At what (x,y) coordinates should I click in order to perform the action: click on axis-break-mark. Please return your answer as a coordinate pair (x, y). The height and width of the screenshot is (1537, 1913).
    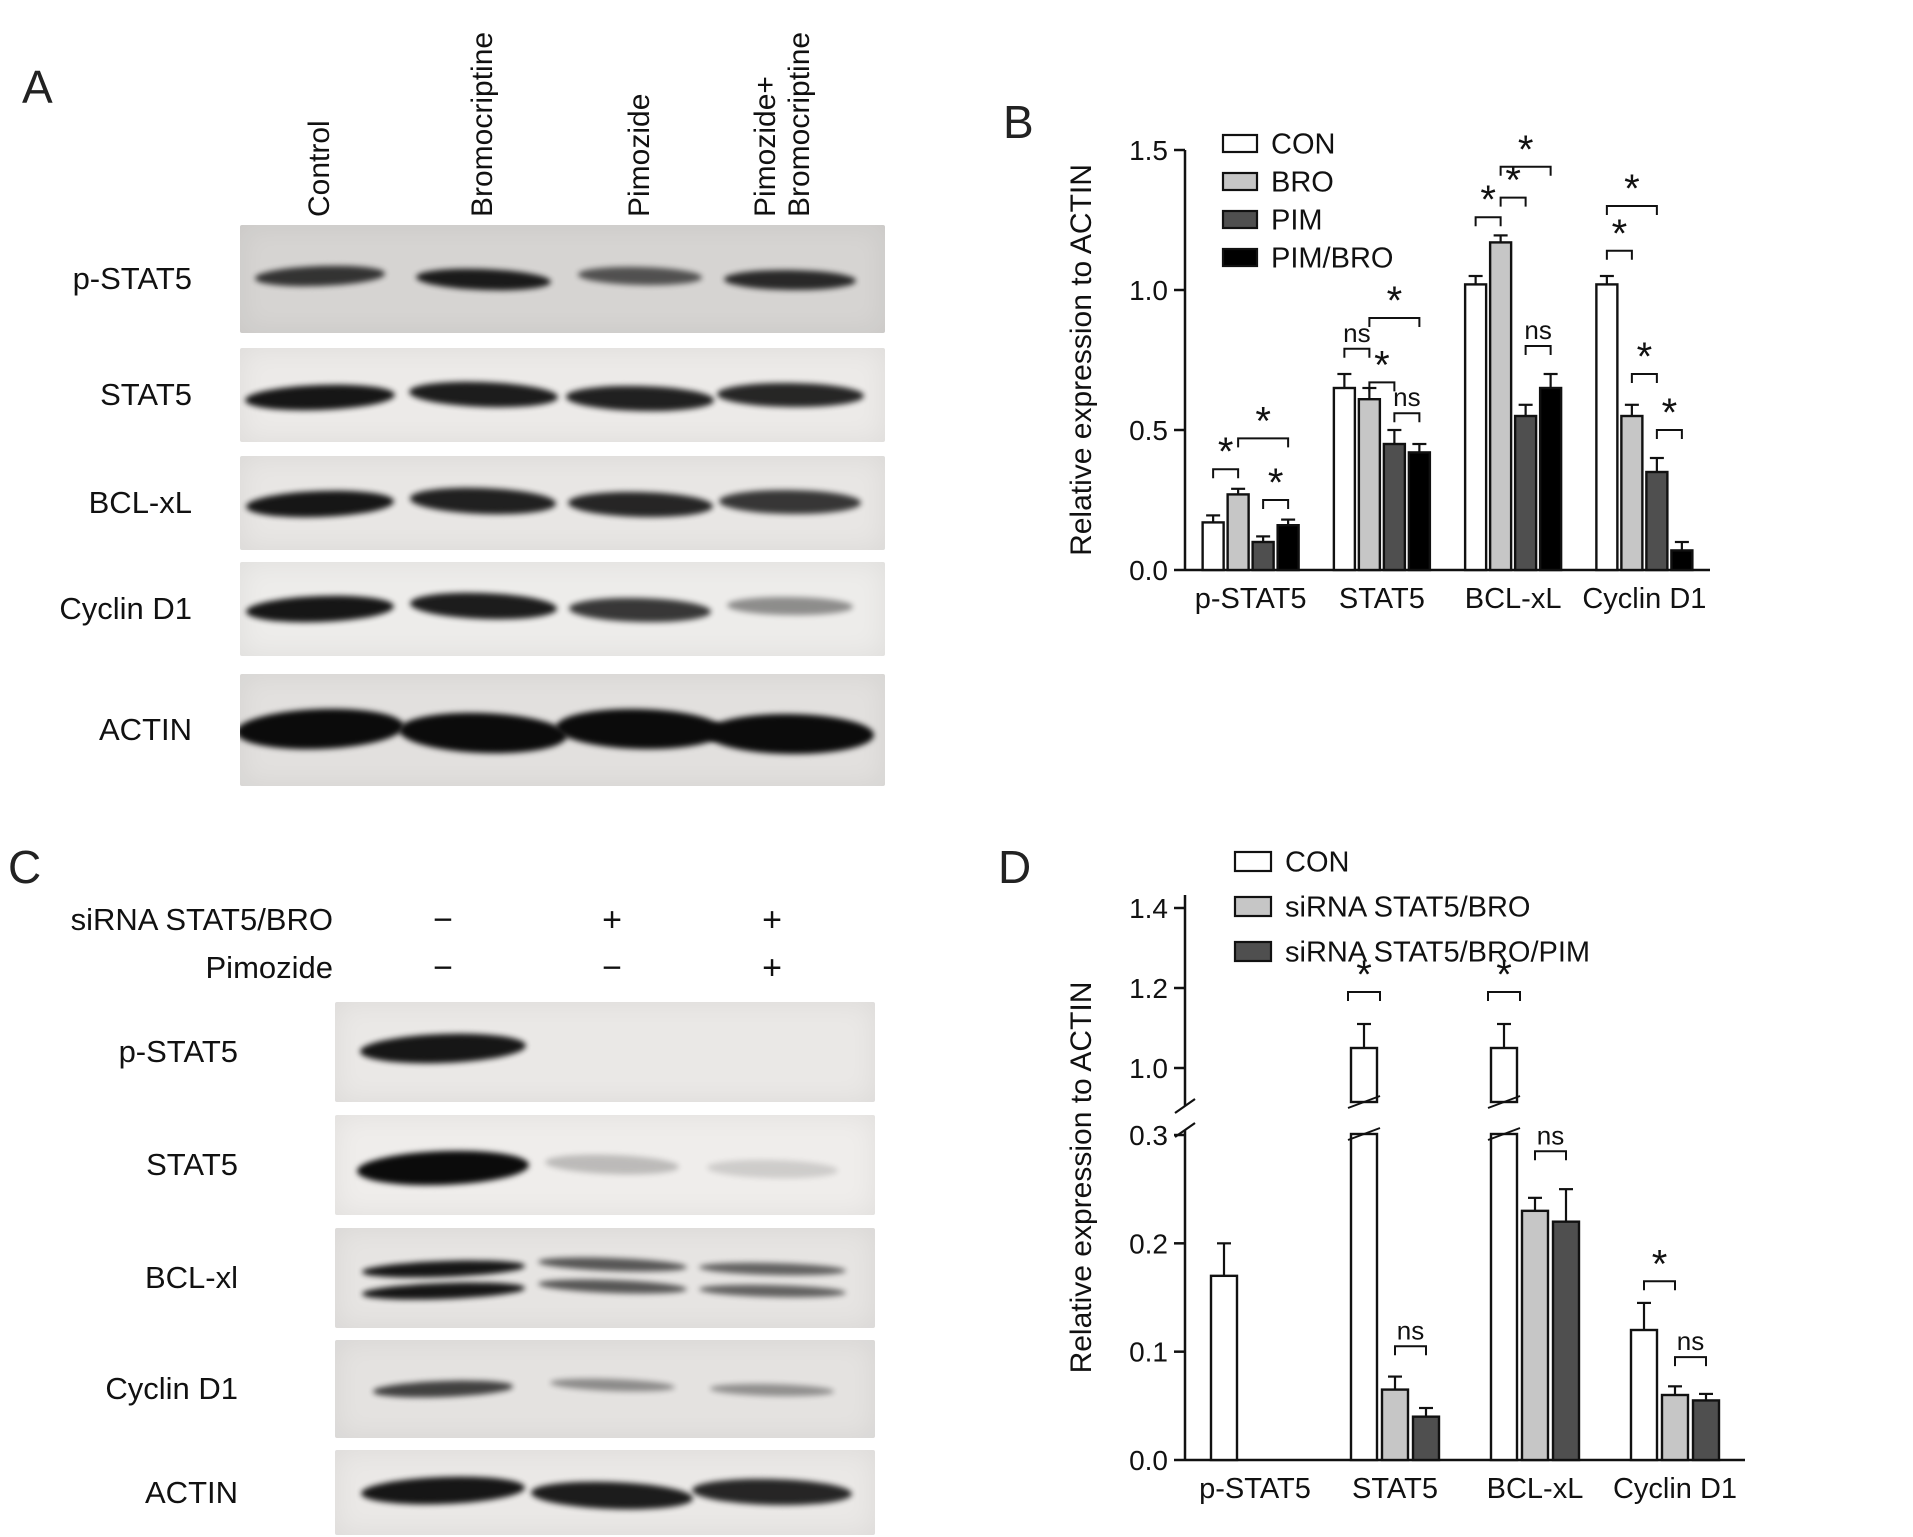
    Looking at the image, I should click on (1185, 1106).